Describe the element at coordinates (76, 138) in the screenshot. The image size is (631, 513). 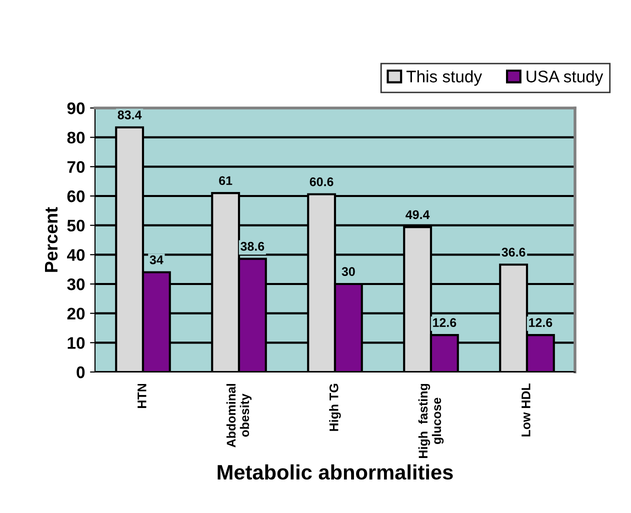
I see `y-tick-label: 80` at that location.